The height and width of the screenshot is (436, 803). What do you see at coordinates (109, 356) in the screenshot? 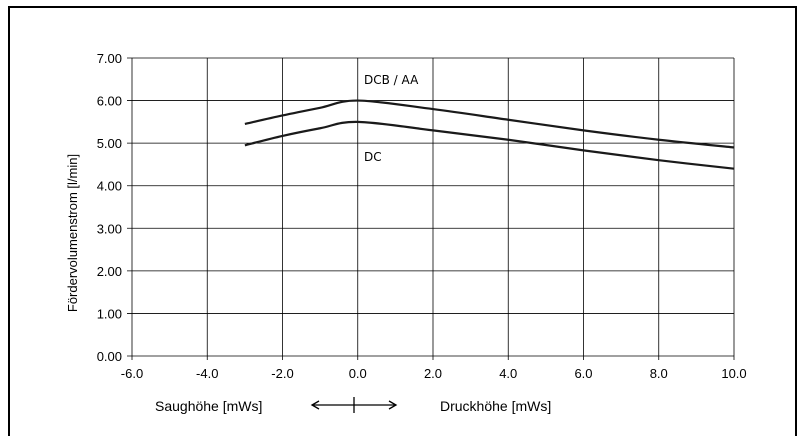
I see `y-tick-label: 0.00` at bounding box center [109, 356].